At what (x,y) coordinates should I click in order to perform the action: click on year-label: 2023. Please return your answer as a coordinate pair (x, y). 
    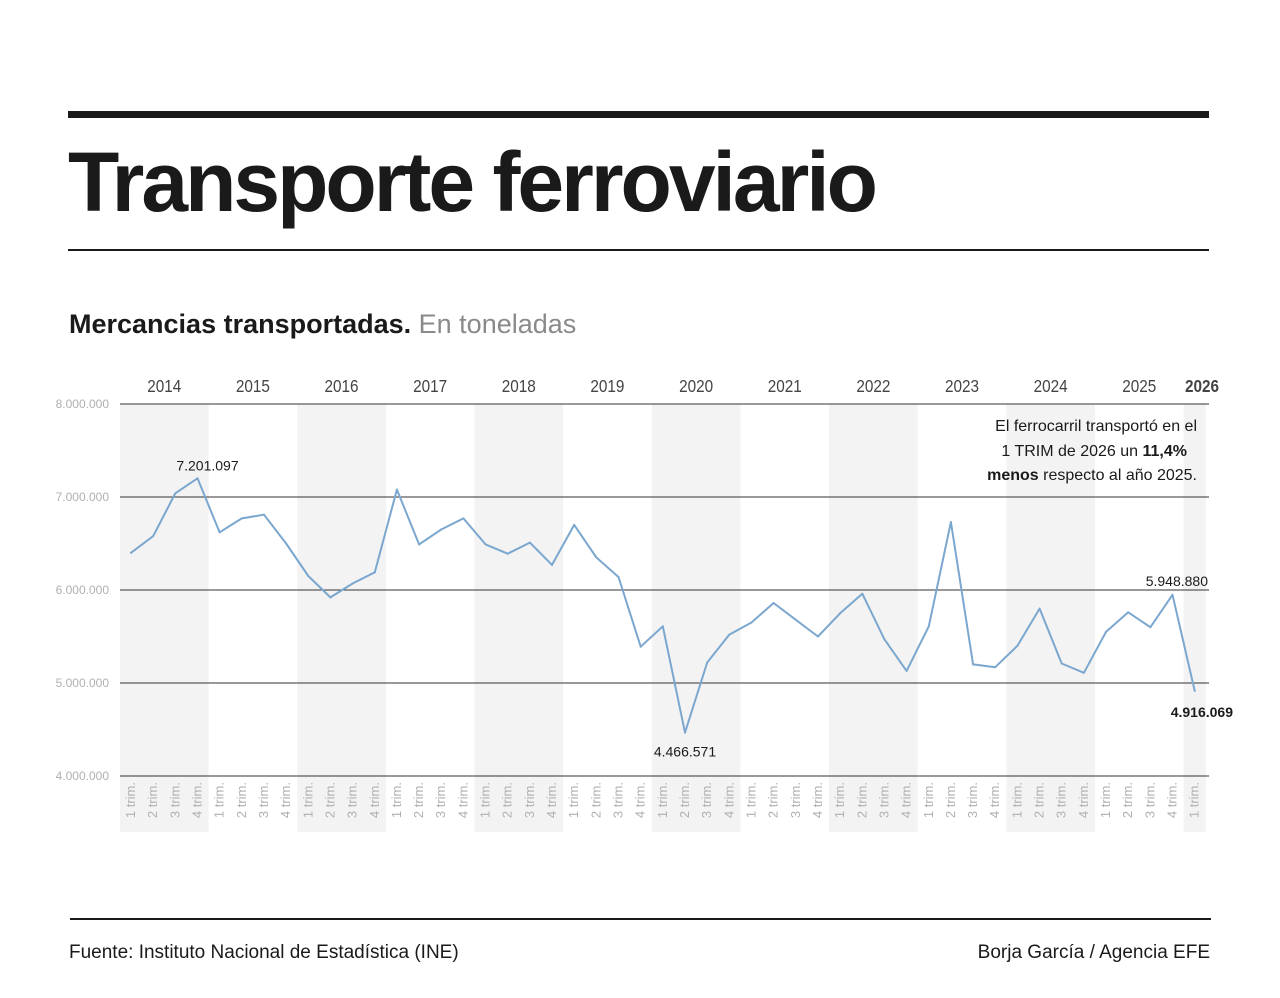
    Looking at the image, I should click on (962, 386).